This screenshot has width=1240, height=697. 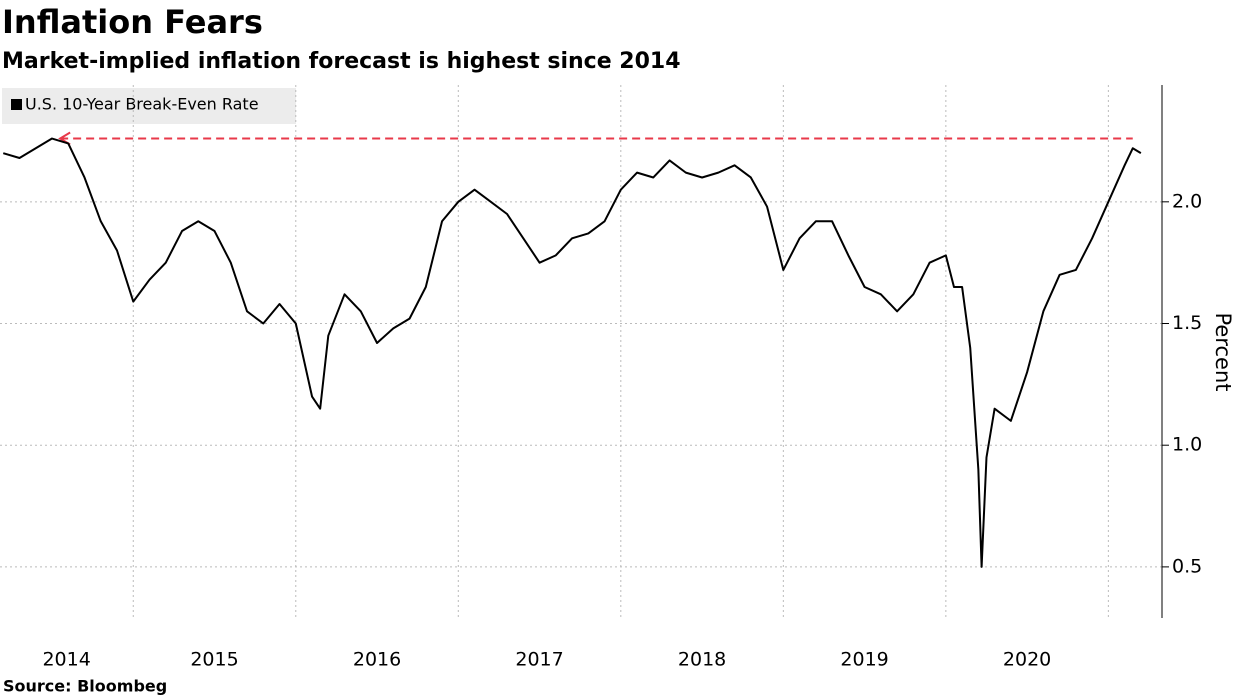 I want to click on y-tick-label: 1.0, so click(x=1187, y=445).